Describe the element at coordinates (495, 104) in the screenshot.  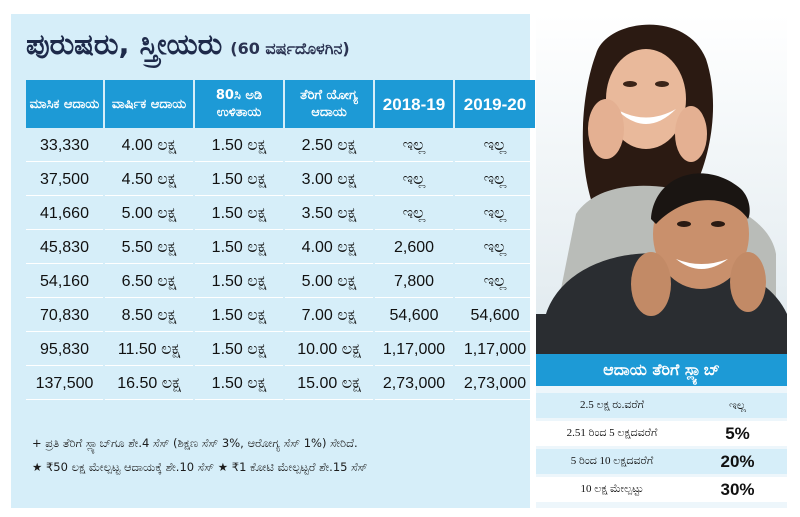
I see `column-header-2019-20: 2019-20` at that location.